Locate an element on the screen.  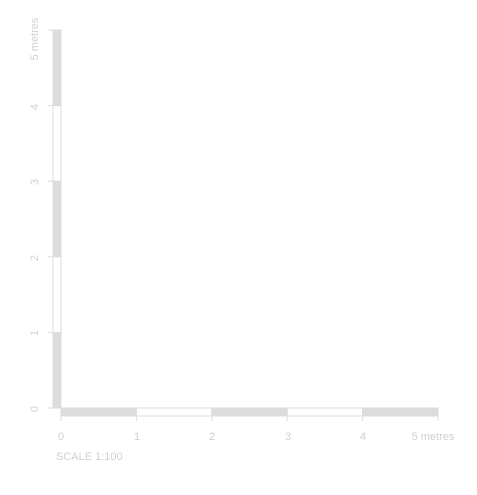
h-tick-label-4: 4 is located at coordinates (363, 437).